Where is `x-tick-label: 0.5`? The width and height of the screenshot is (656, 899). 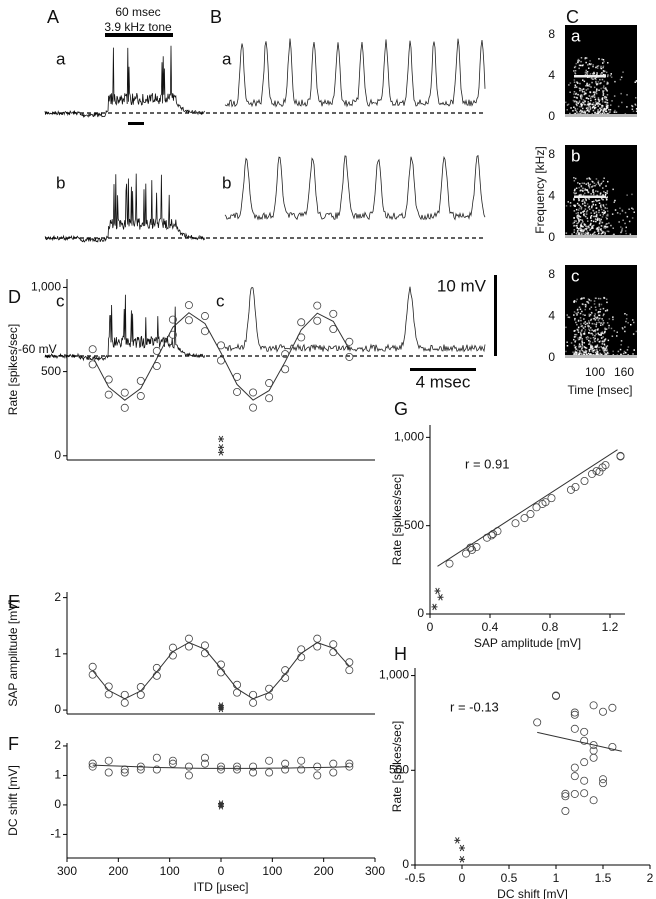
x-tick-label: 0.5 is located at coordinates (509, 878).